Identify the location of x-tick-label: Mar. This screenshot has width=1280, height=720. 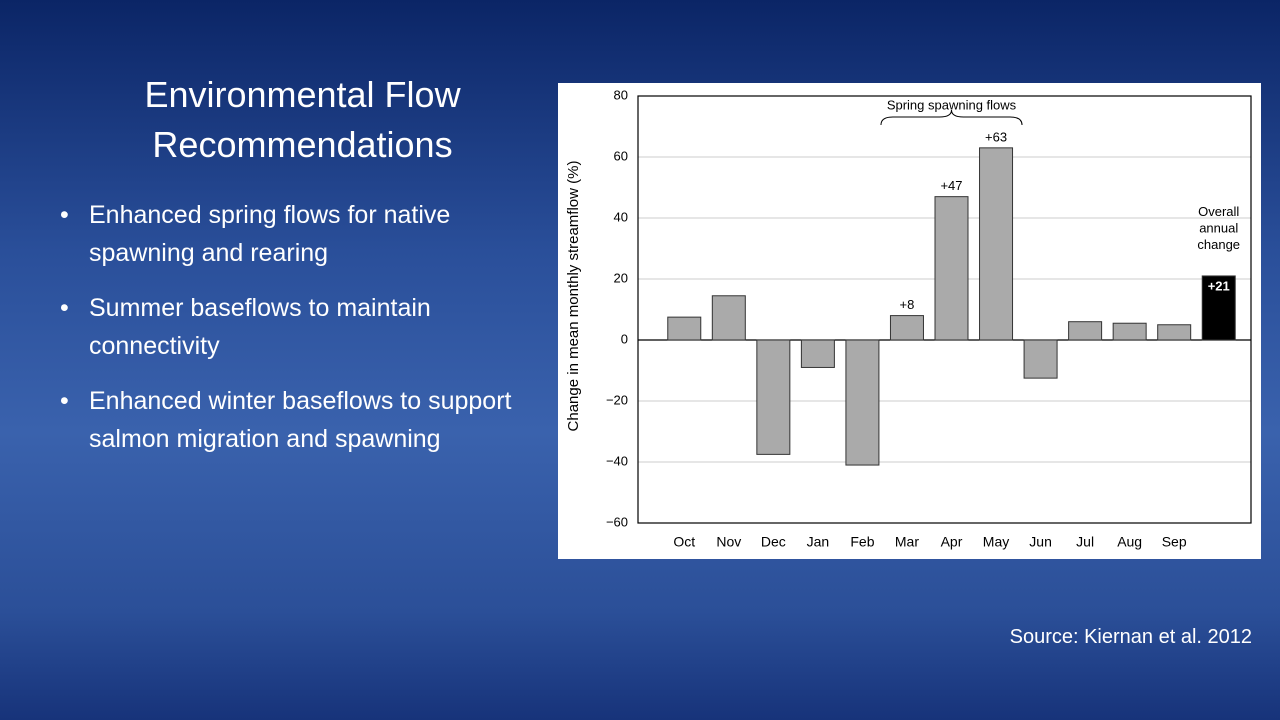
(907, 542).